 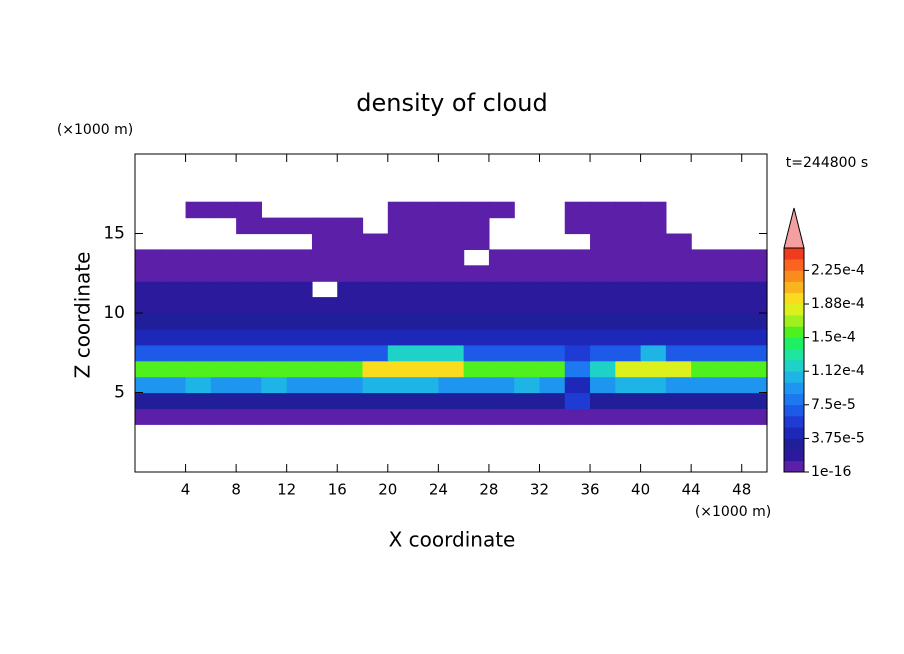 I want to click on y-unit: (×1000 m), so click(x=95, y=130).